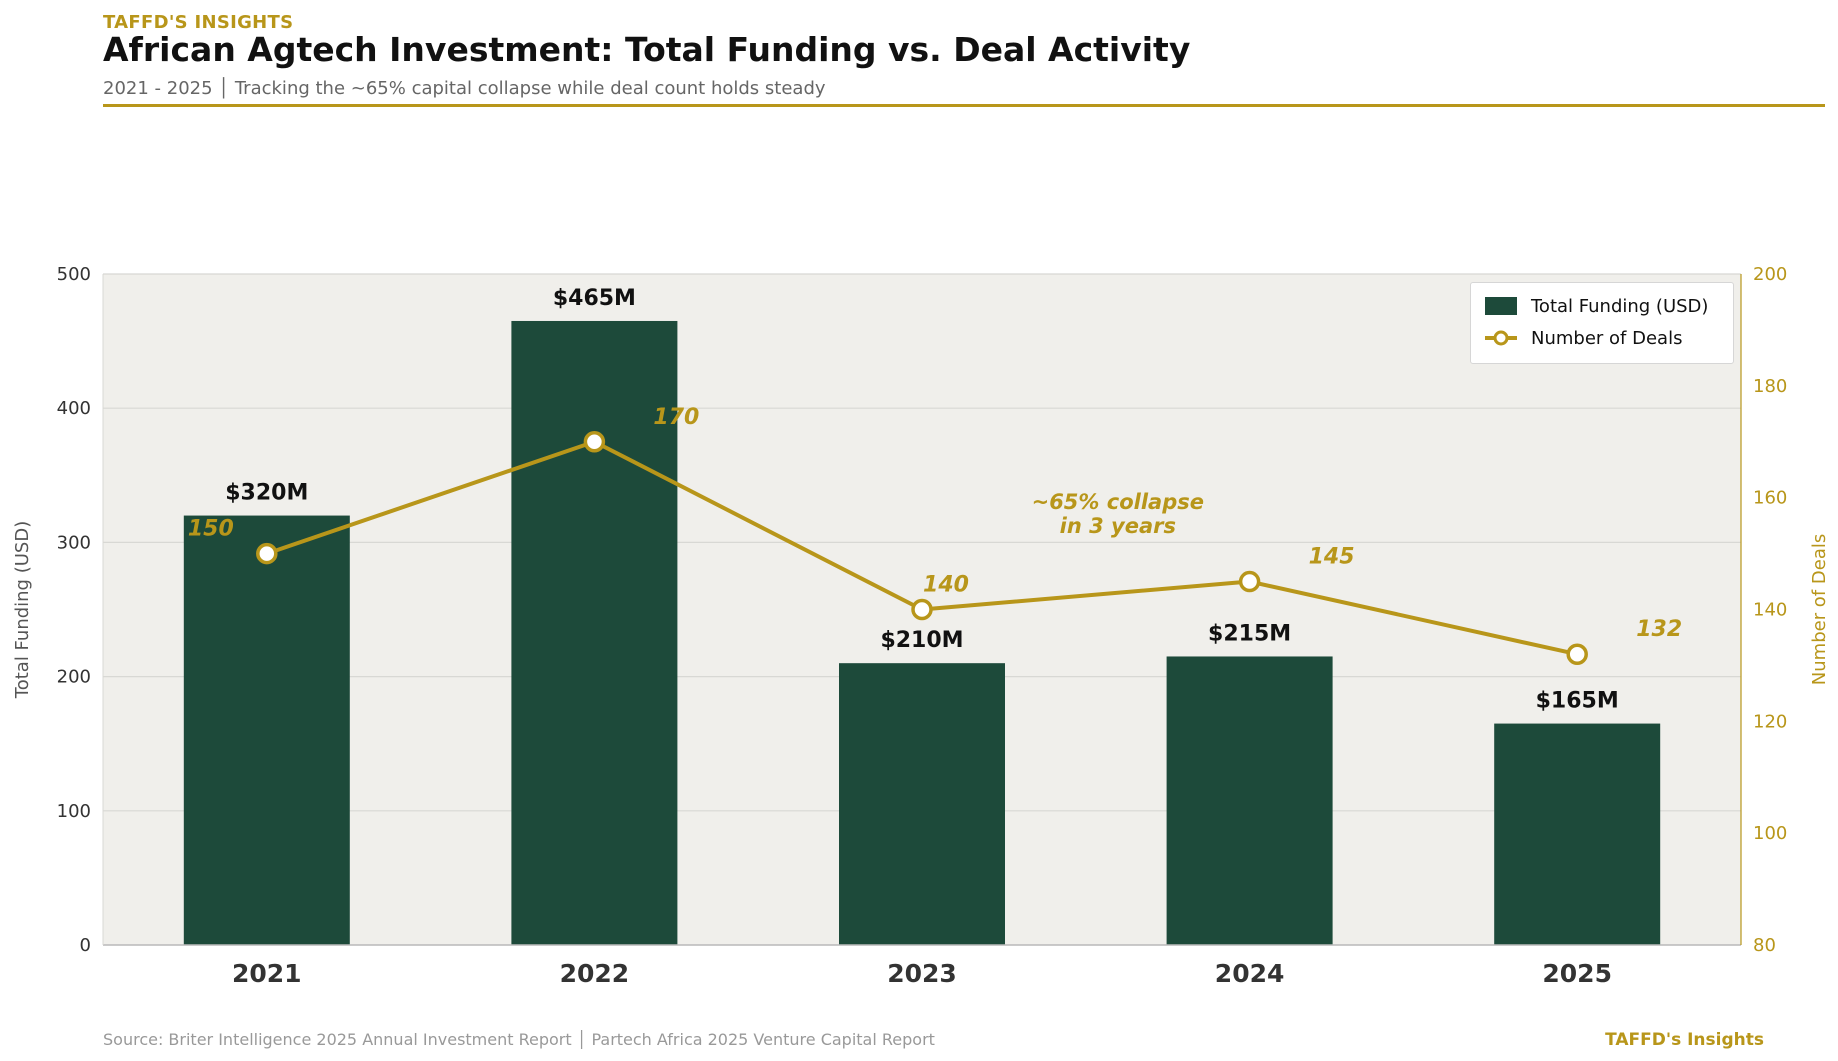 This screenshot has width=1838, height=1061. What do you see at coordinates (594, 442) in the screenshot?
I see `deals-point-2022` at bounding box center [594, 442].